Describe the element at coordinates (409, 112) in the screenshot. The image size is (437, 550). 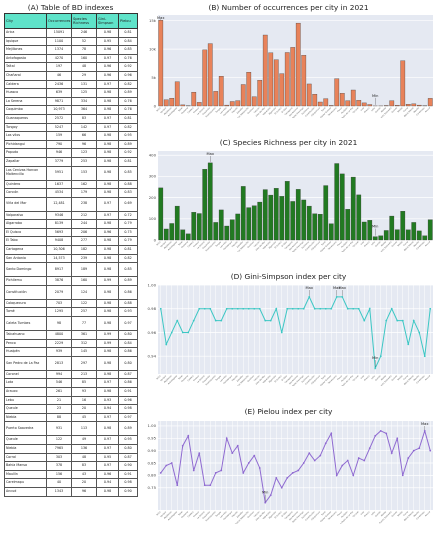
I see `x-tick-label: Bahía Mansa` at that location.